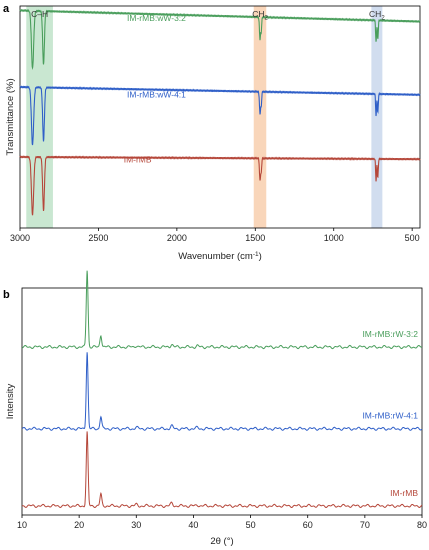 This screenshot has width=429, height=550. Describe the element at coordinates (334, 238) in the screenshot. I see `x-tick-label-1000: 1000` at that location.